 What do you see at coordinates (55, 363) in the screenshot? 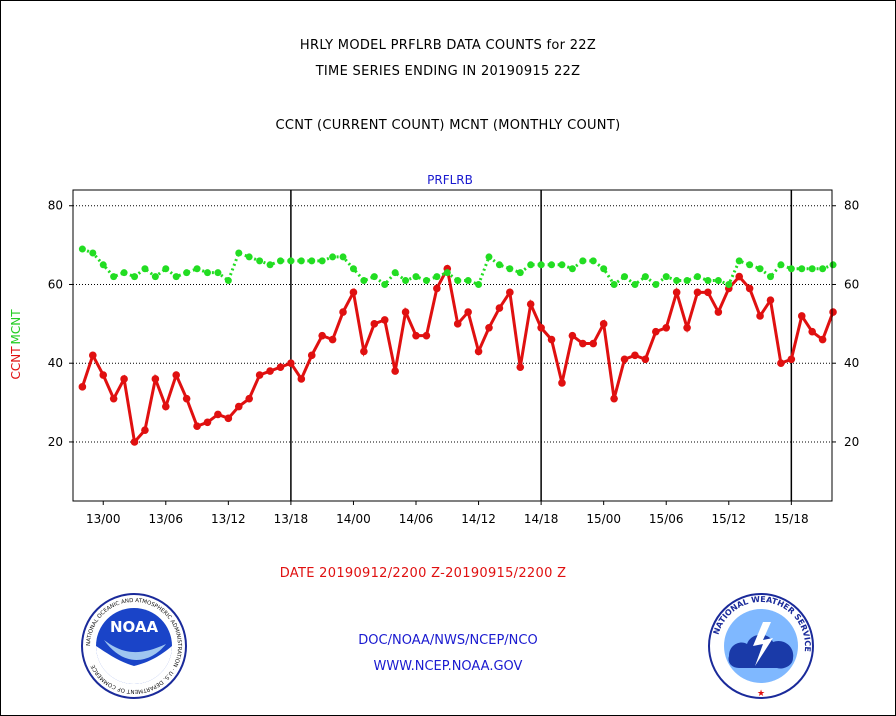
I see `y-tick-label-left-40: 40` at bounding box center [55, 363].